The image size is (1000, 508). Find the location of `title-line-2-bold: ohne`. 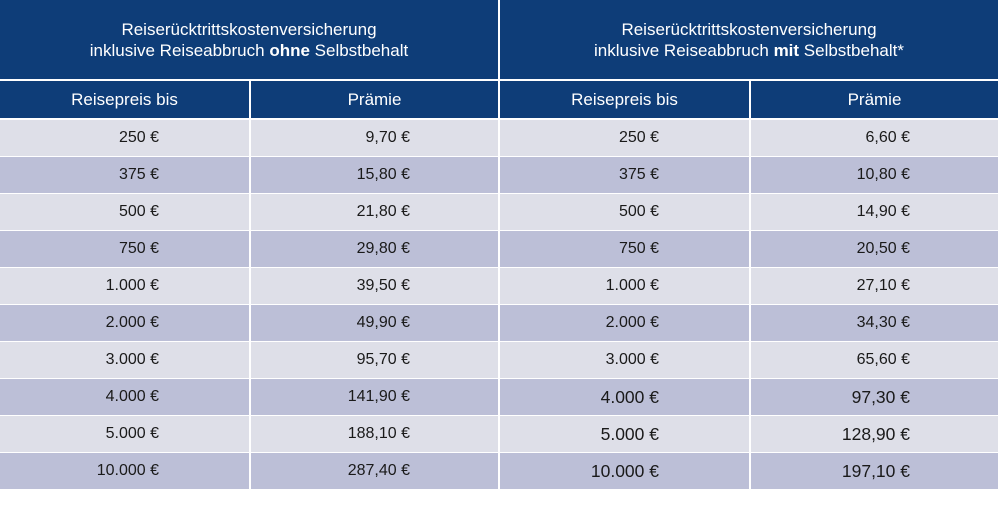

title-line-2-bold: ohne is located at coordinates (289, 50).